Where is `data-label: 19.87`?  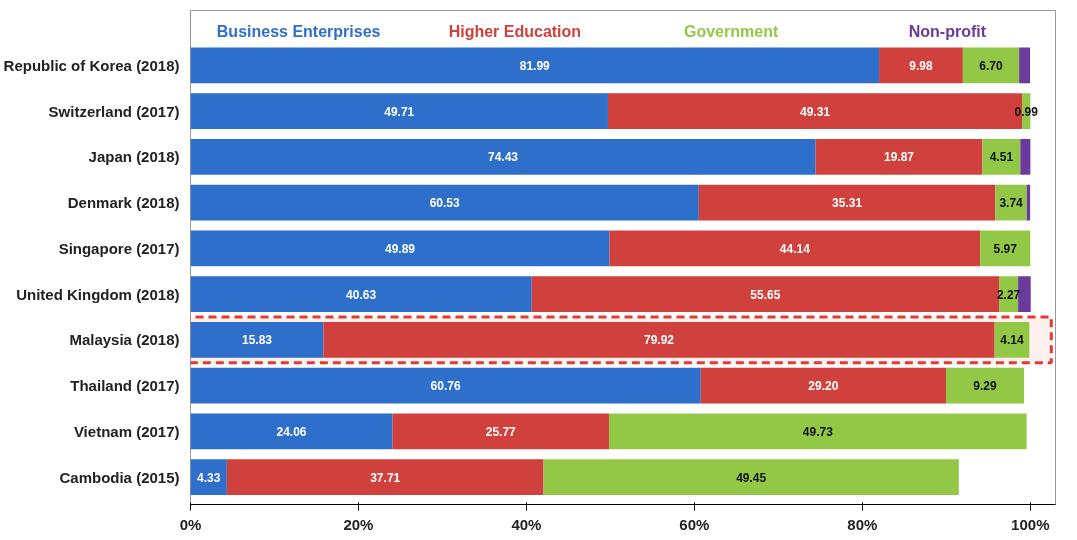 data-label: 19.87 is located at coordinates (899, 157).